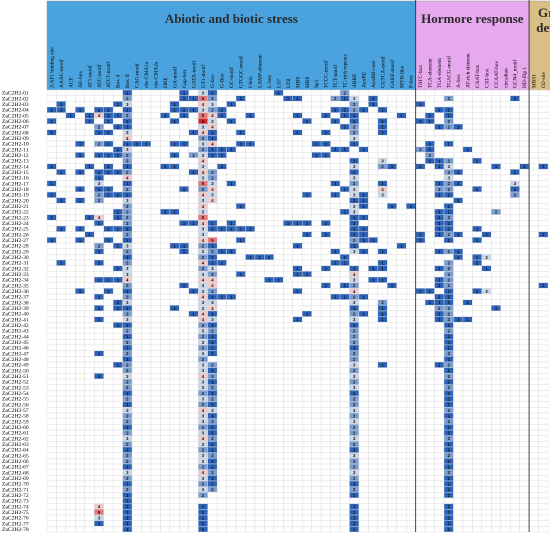  Describe the element at coordinates (354, 206) in the screenshot. I see `cell-value-label: 3` at that location.